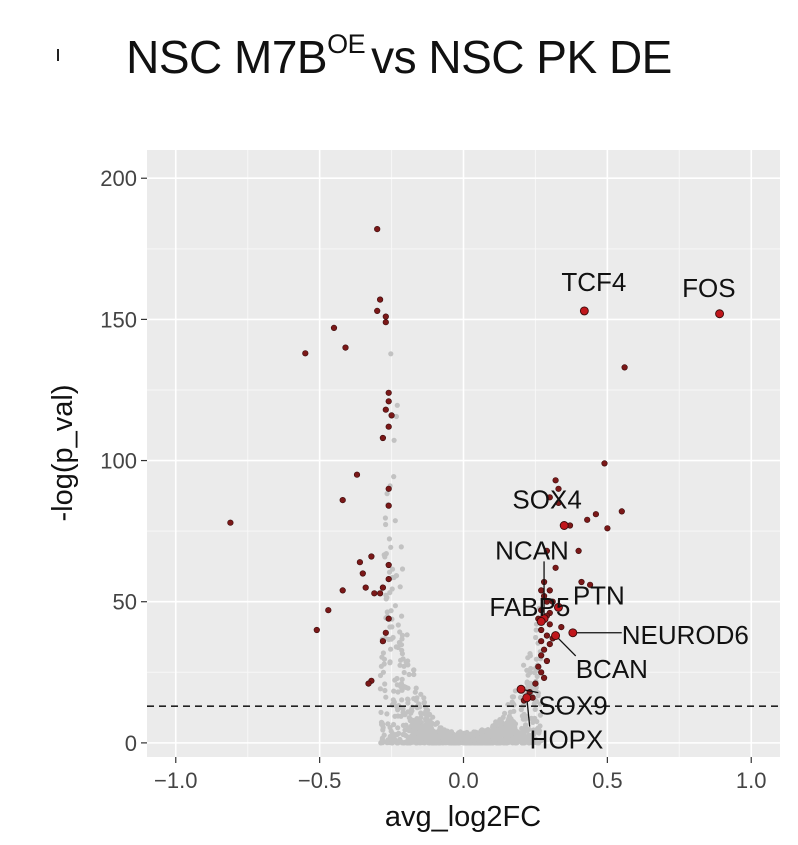 This screenshot has width=798, height=845. I want to click on y-axis-ticks: 0 50 100 150 200, so click(123, 461).